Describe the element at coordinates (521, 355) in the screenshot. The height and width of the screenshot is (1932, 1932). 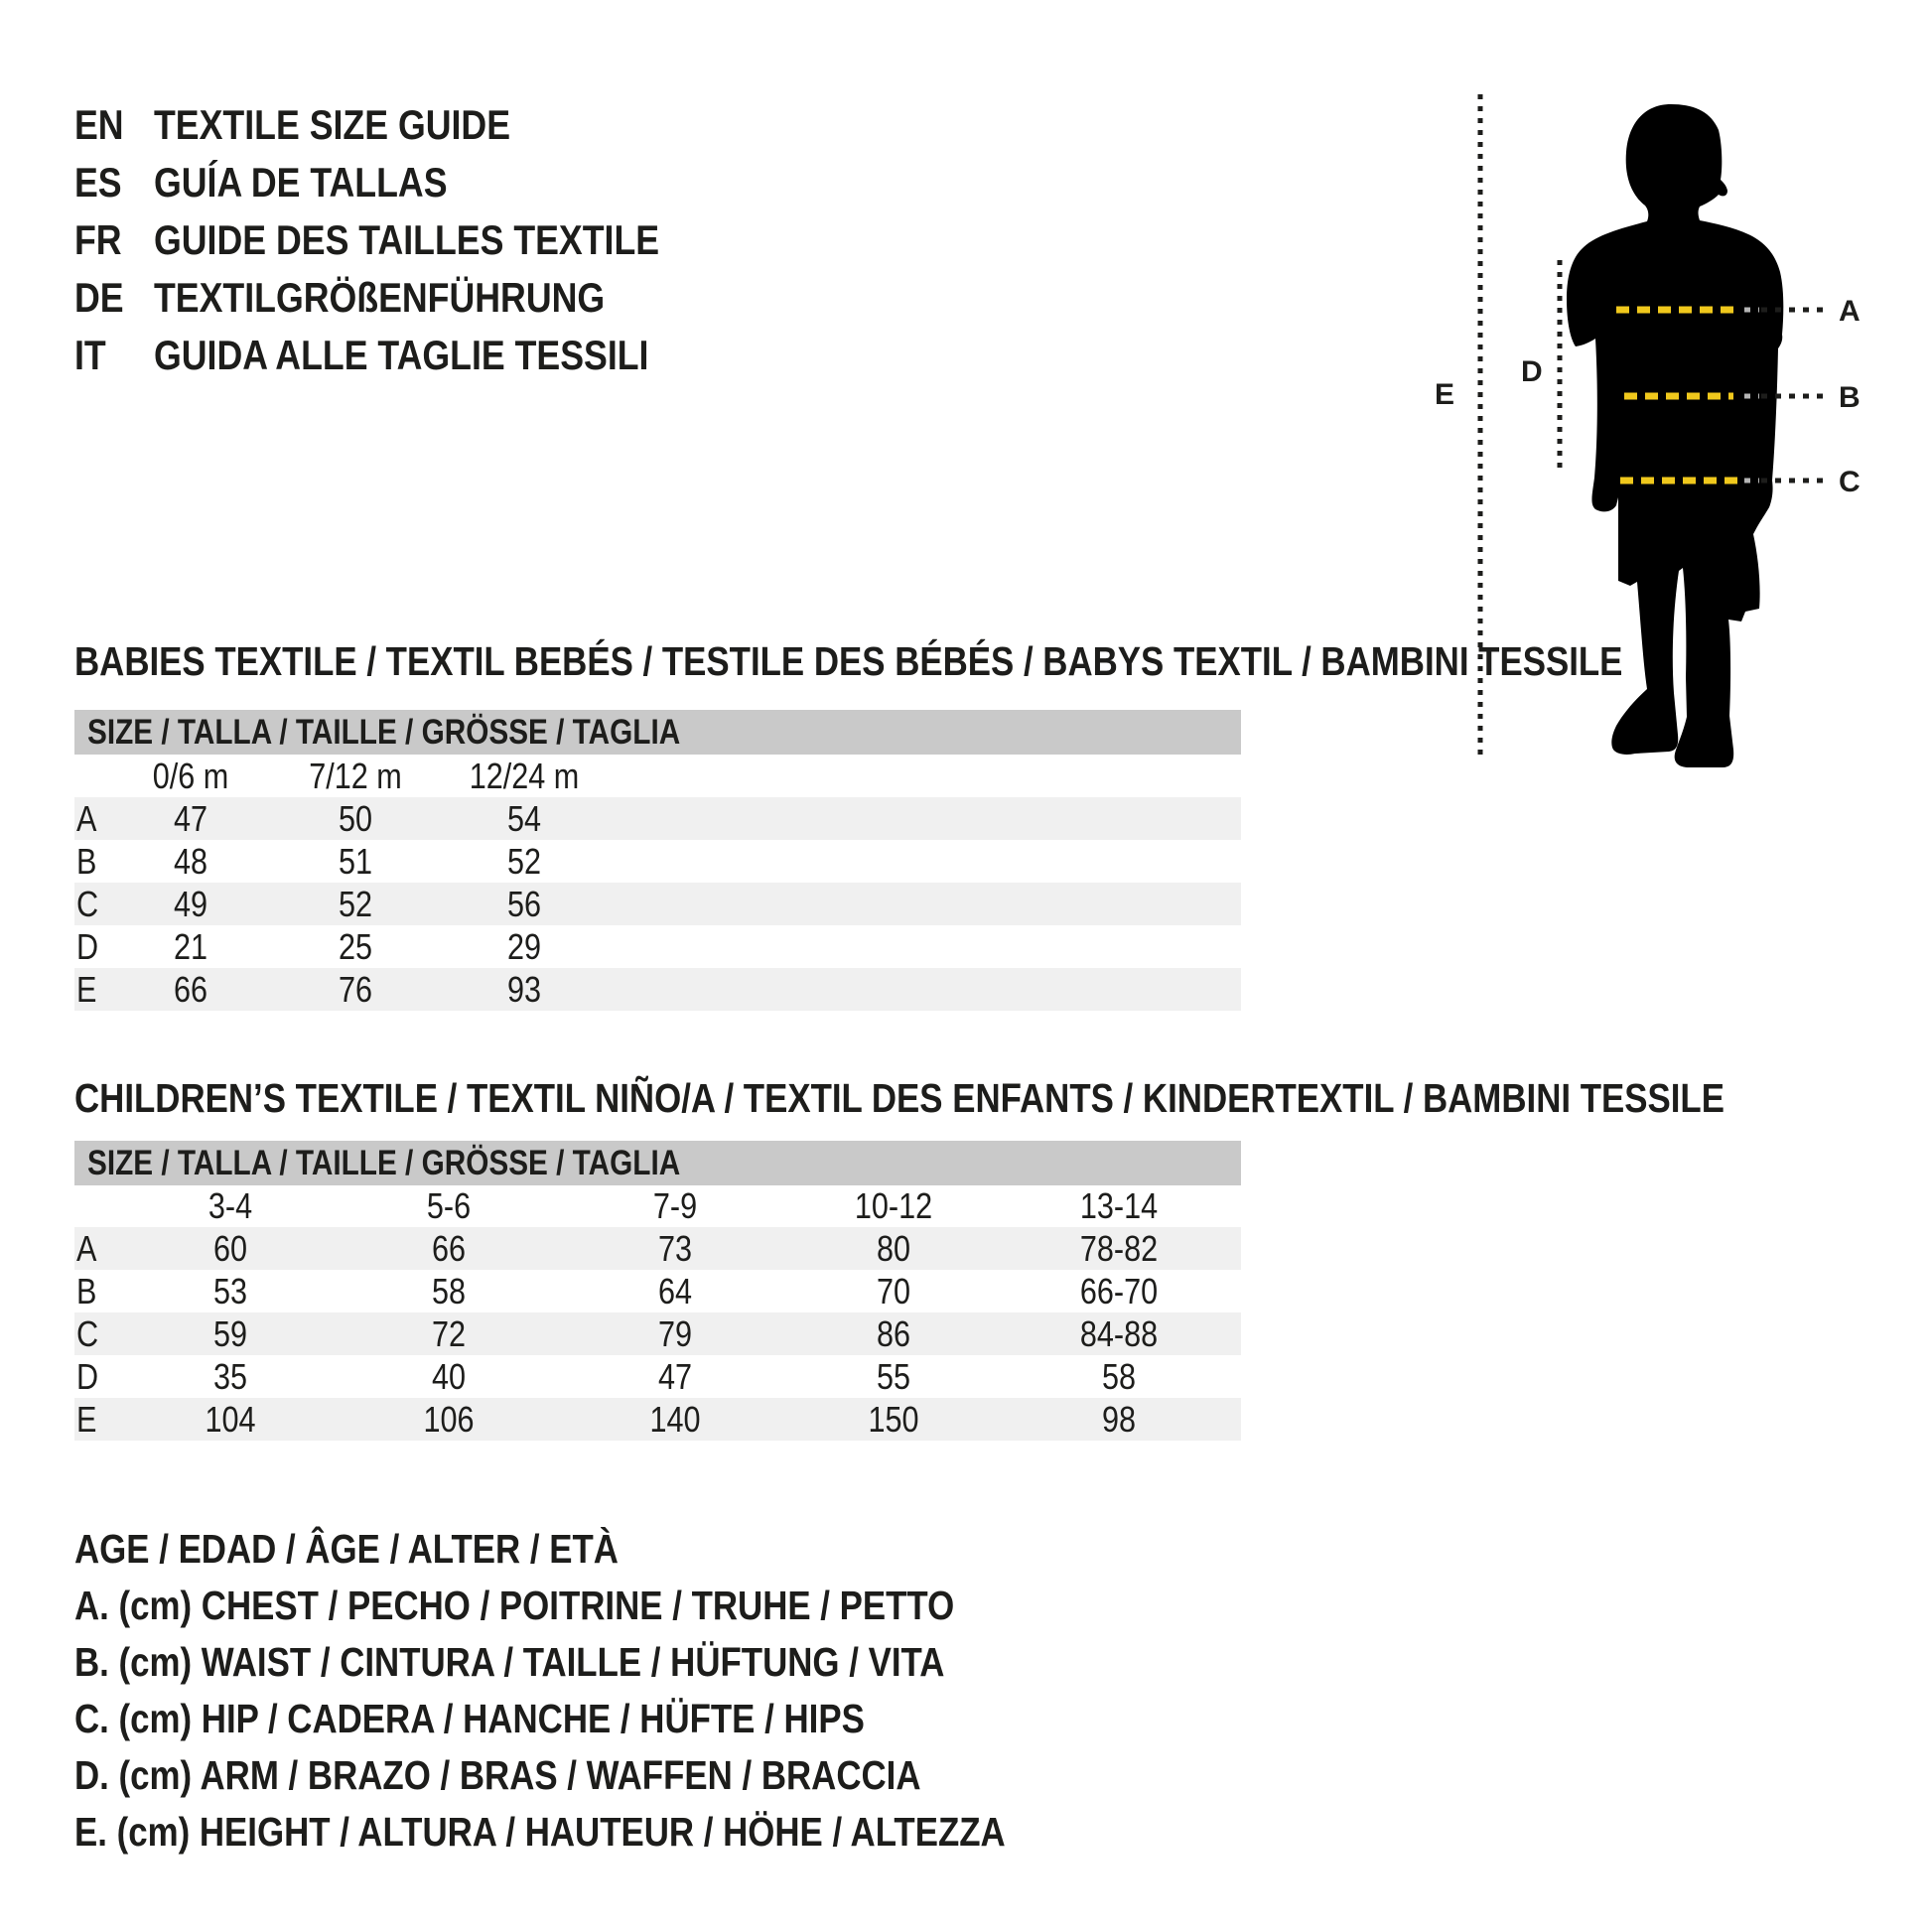
I see `language-row-it: IT GUIDA ALLE TAGLIE TESSILI` at that location.